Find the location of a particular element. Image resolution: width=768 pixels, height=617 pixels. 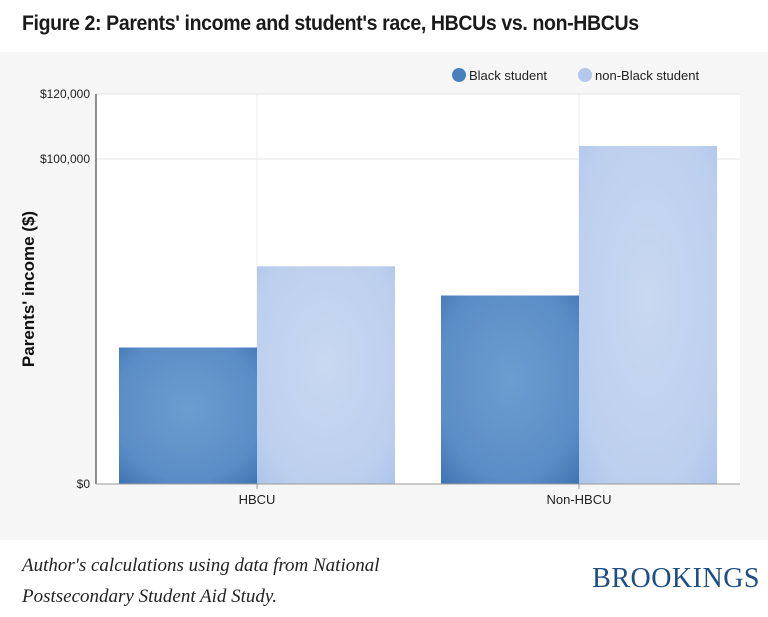

bar-non-hbcu-black-student is located at coordinates (510, 389).